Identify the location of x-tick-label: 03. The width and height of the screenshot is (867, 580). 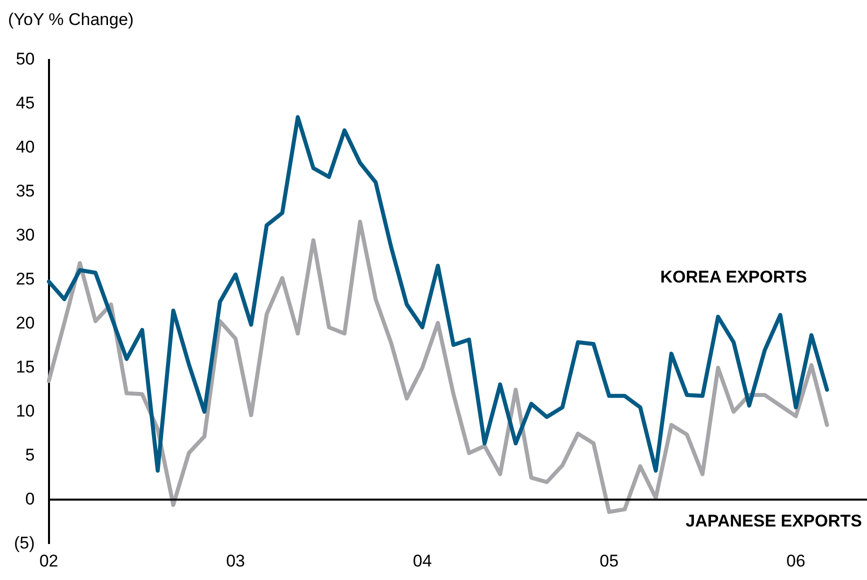
(236, 560).